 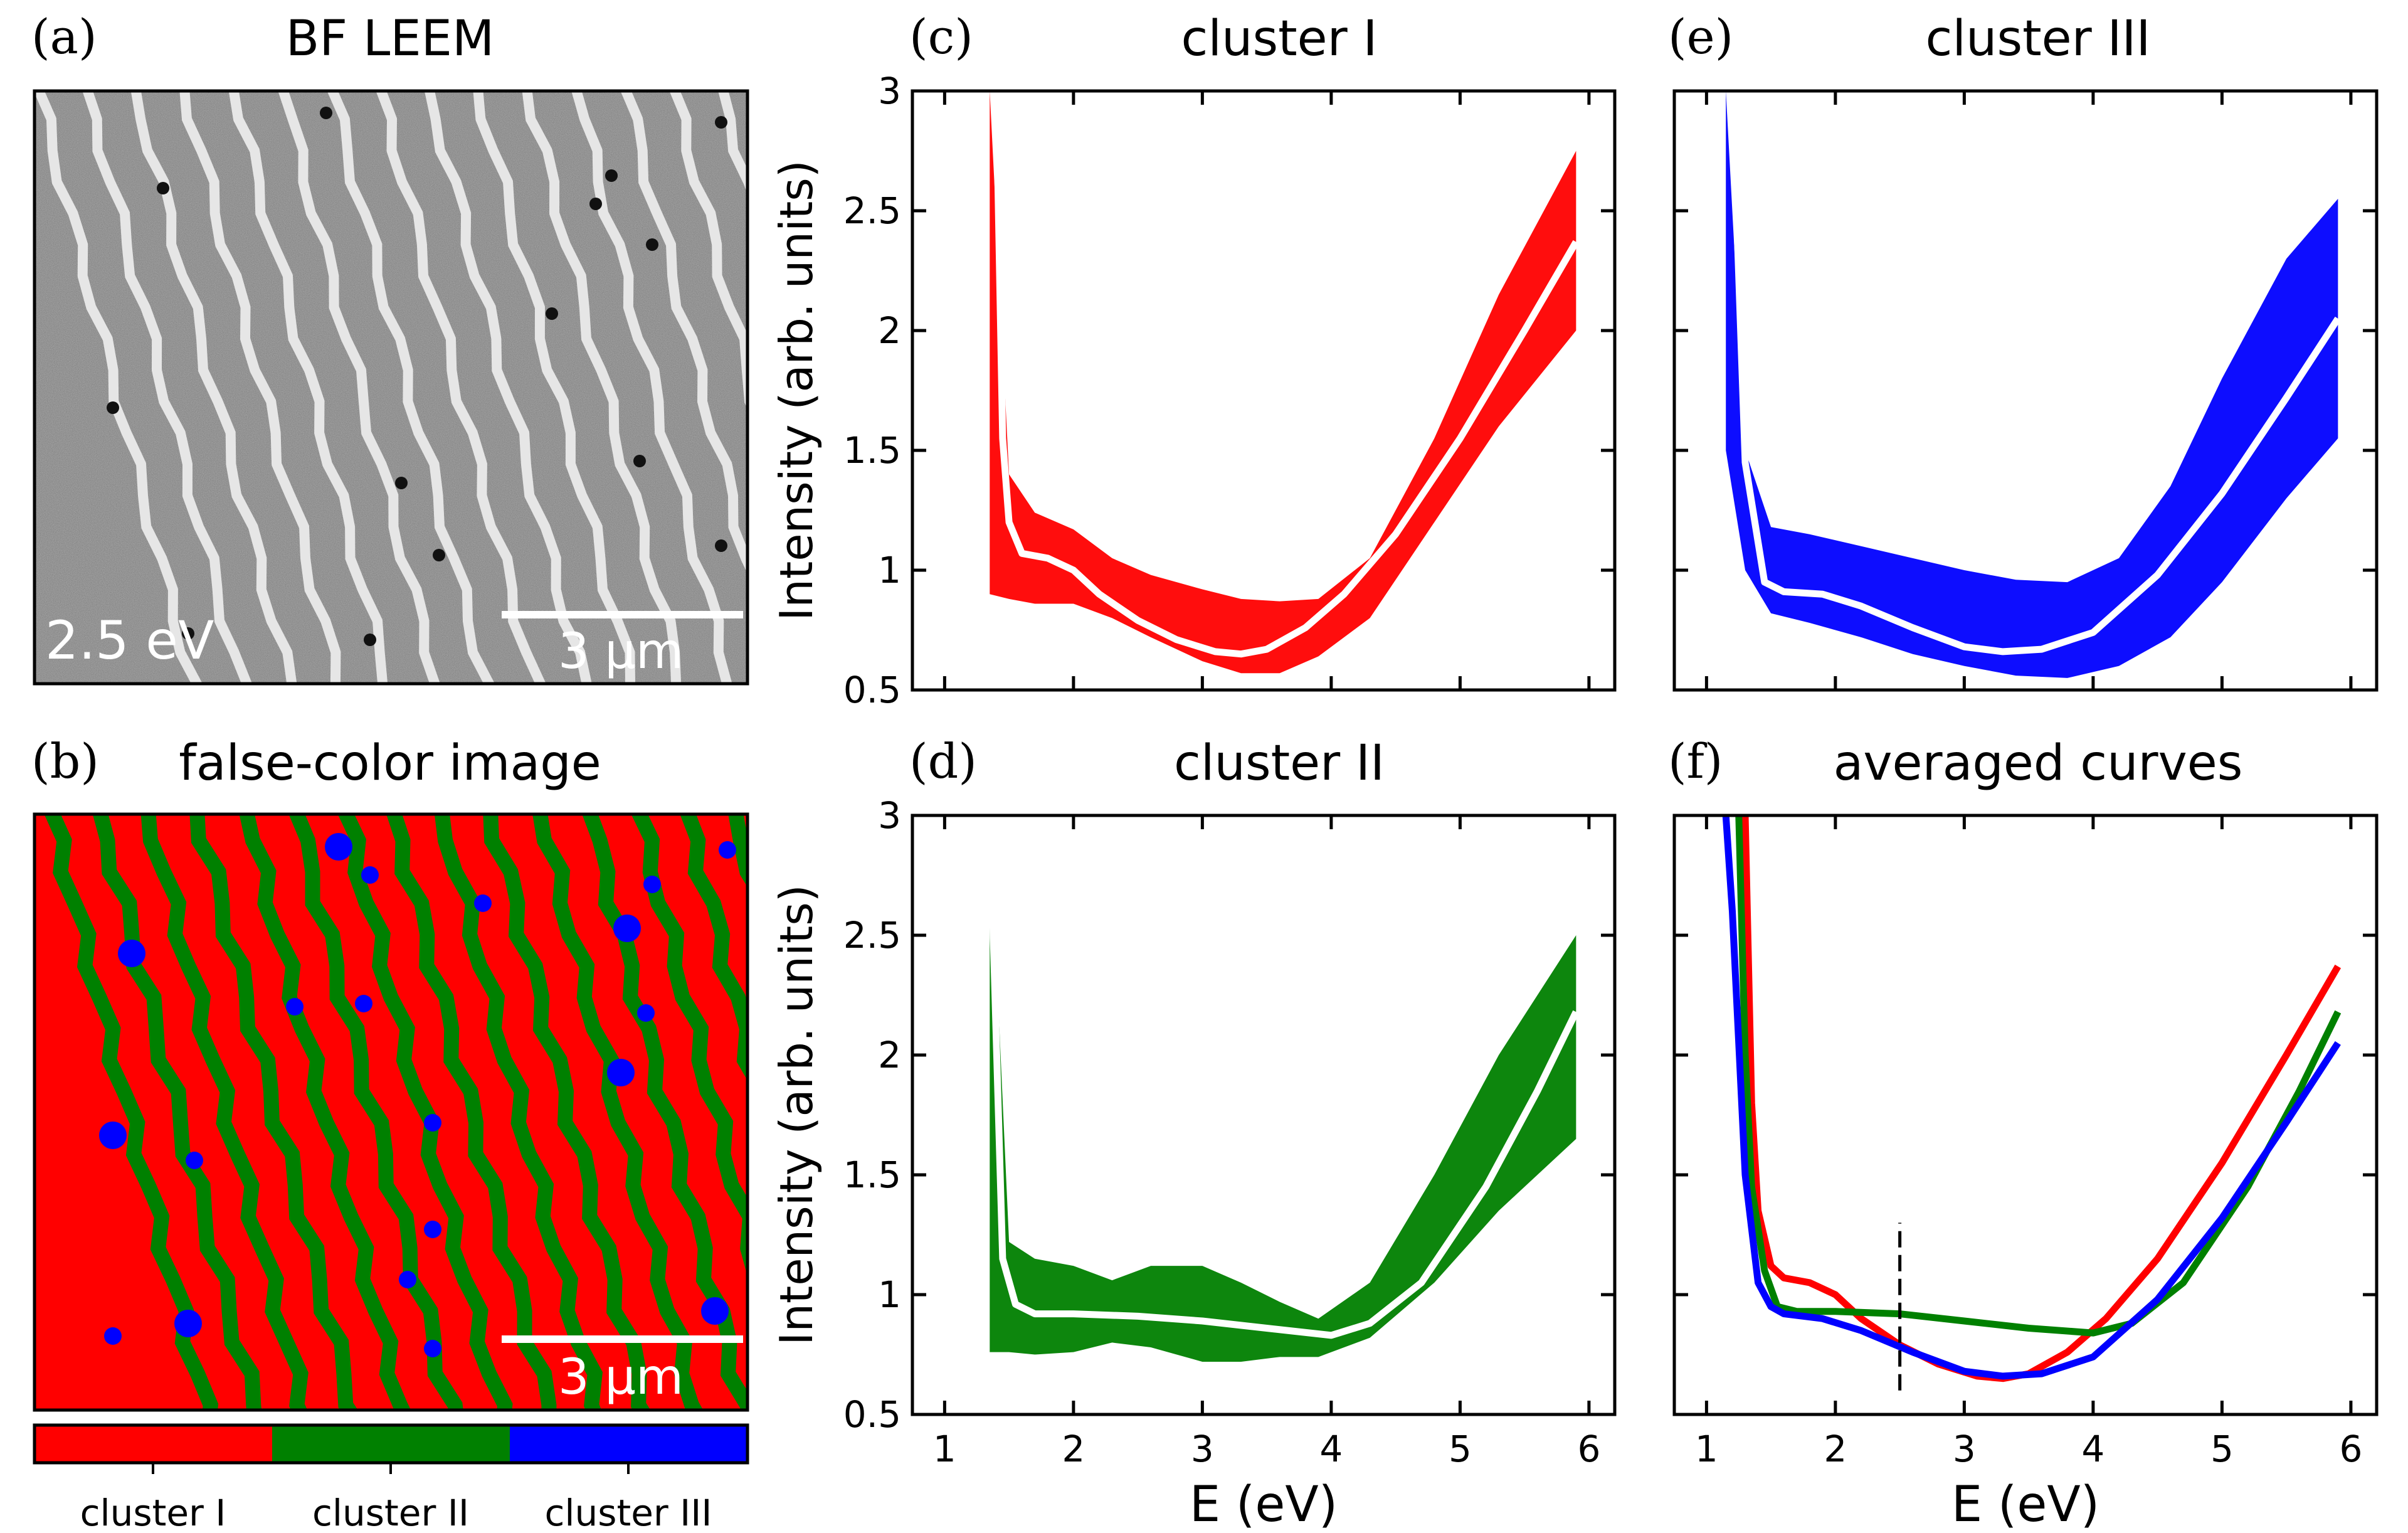 I want to click on x-tick-label: 6, so click(x=1588, y=1449).